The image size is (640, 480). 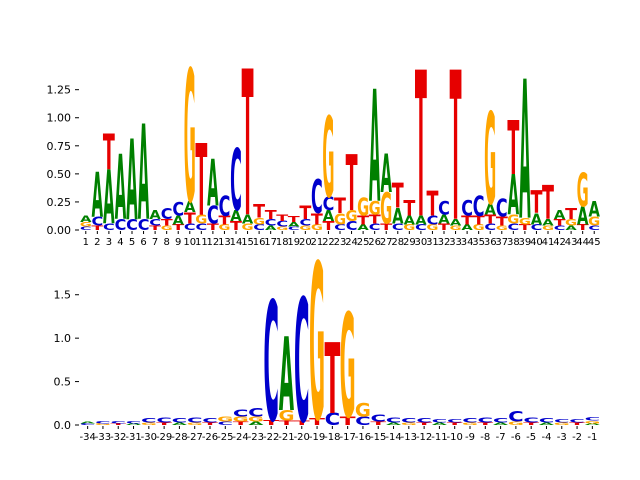 I want to click on x-tick-label: -9, so click(x=470, y=437).